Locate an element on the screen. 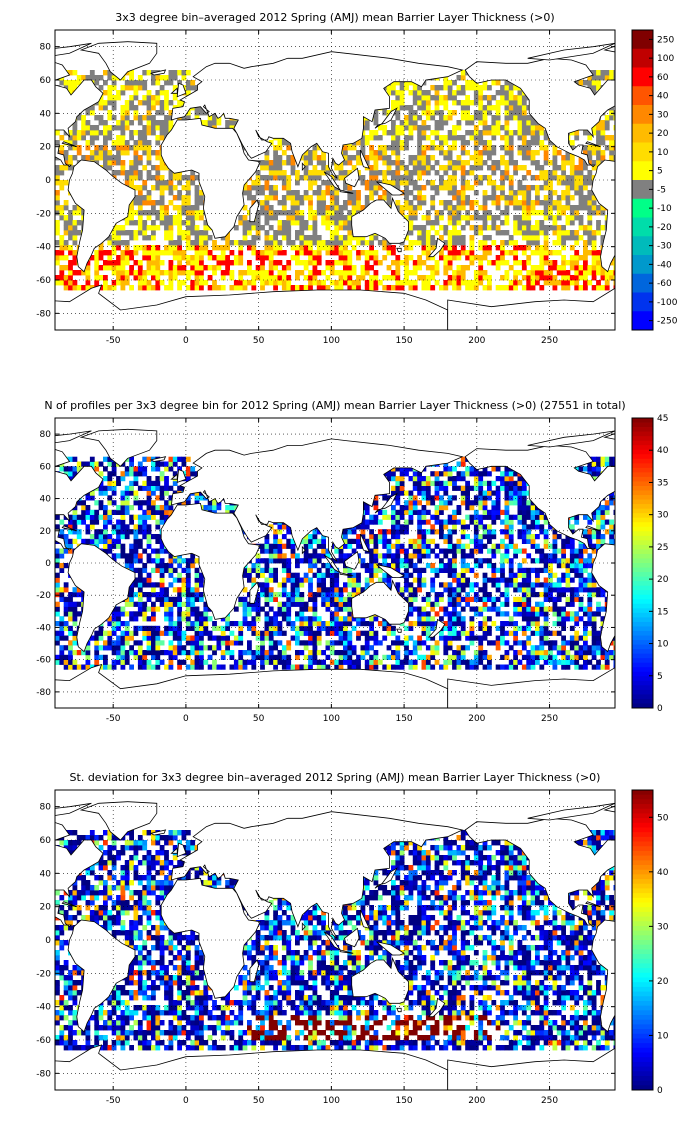 This screenshot has height=1140, width=696. colorbar-label: -10 is located at coordinates (664, 209).